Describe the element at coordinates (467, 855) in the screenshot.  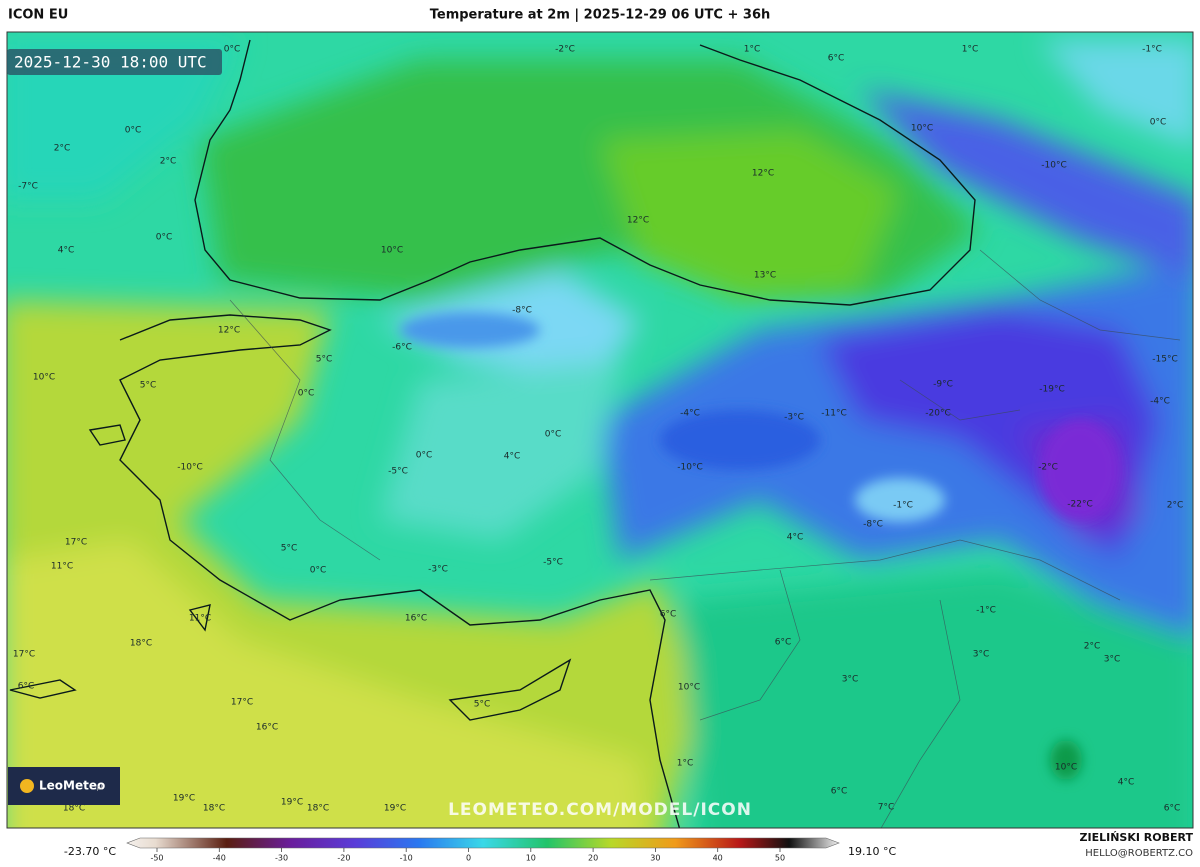
I see `colorbar-ticks: -50 -40 -30 -20 -10 0 10 20 30 40 50` at that location.